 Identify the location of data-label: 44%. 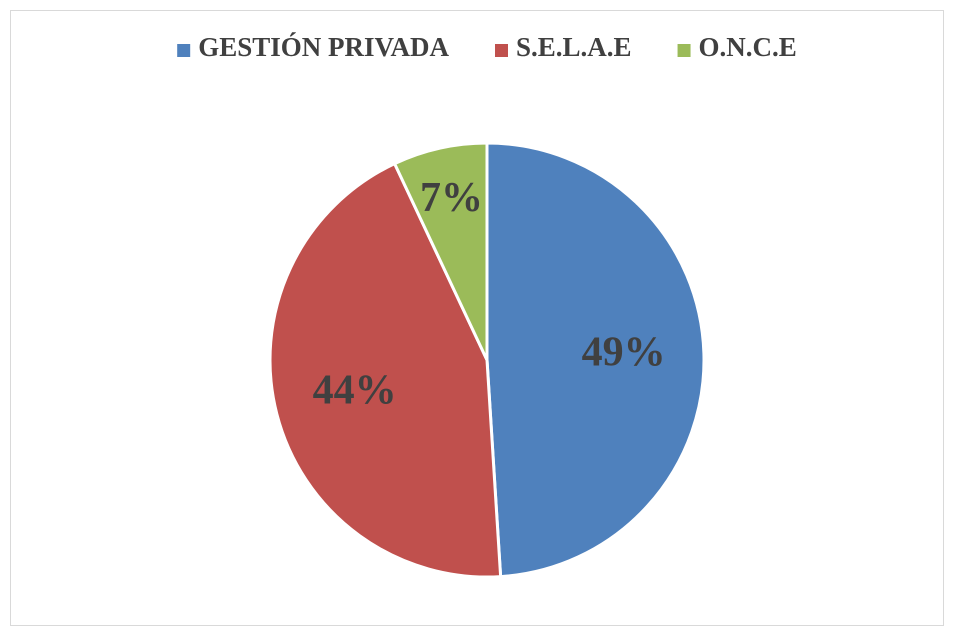
(355, 391).